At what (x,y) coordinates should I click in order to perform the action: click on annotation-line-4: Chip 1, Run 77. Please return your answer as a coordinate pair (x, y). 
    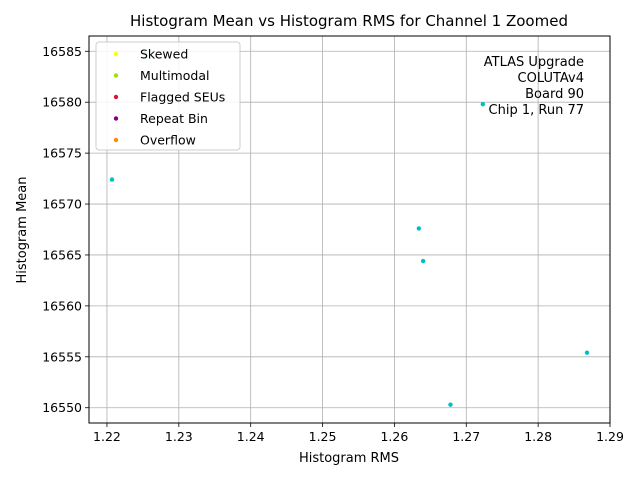
    Looking at the image, I should click on (536, 110).